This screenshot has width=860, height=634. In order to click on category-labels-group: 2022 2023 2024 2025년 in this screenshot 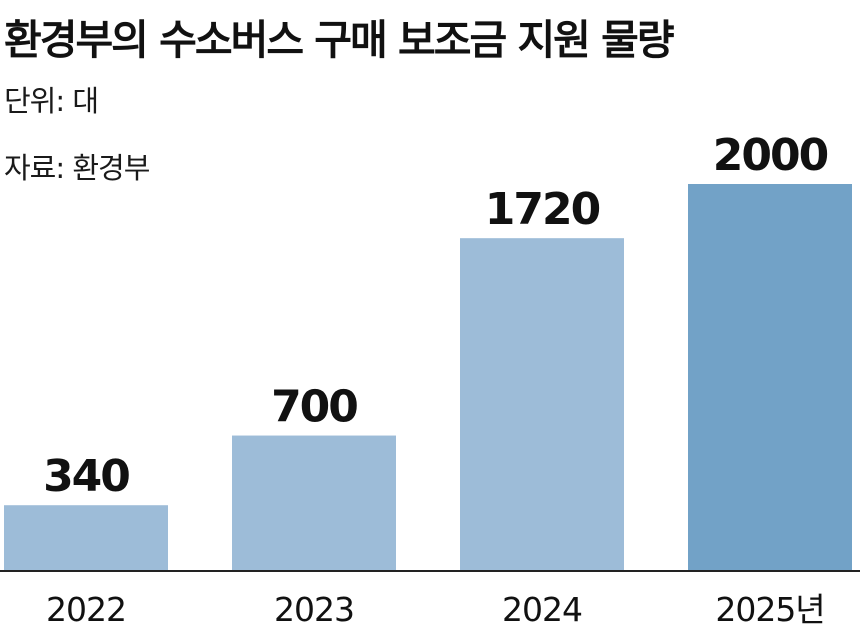, I will do `click(436, 609)`.